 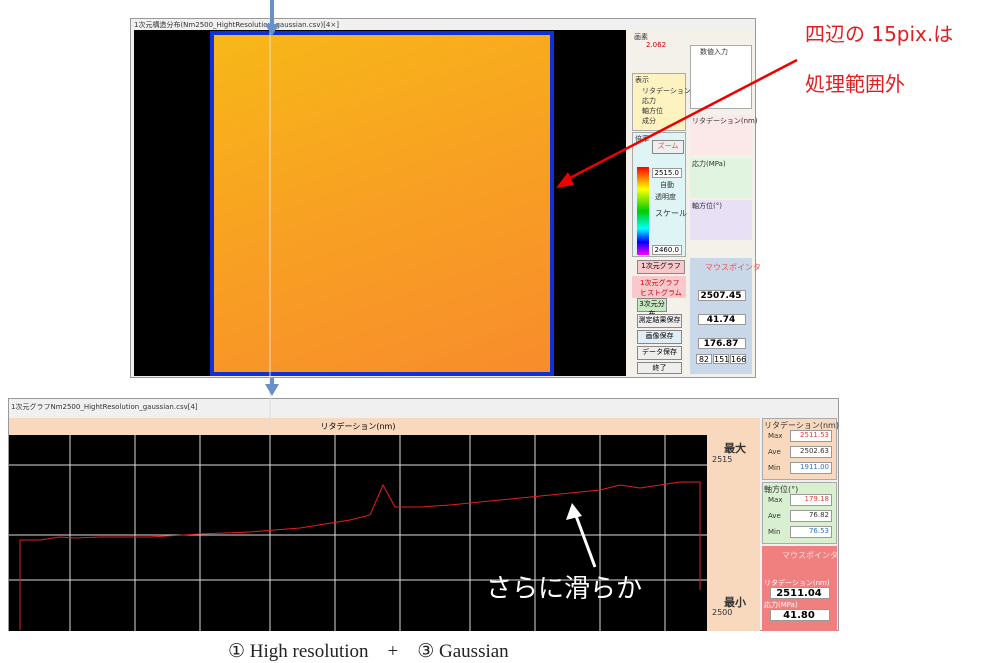 I want to click on annotation: 四辺の 15pix.は, so click(x=879, y=34).